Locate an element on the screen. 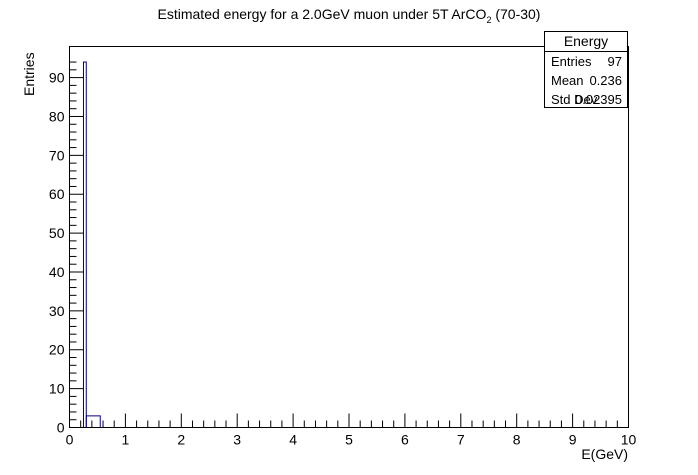 Image resolution: width=698 pixels, height=475 pixels. stats-row-entries: Entries 97 is located at coordinates (586, 61).